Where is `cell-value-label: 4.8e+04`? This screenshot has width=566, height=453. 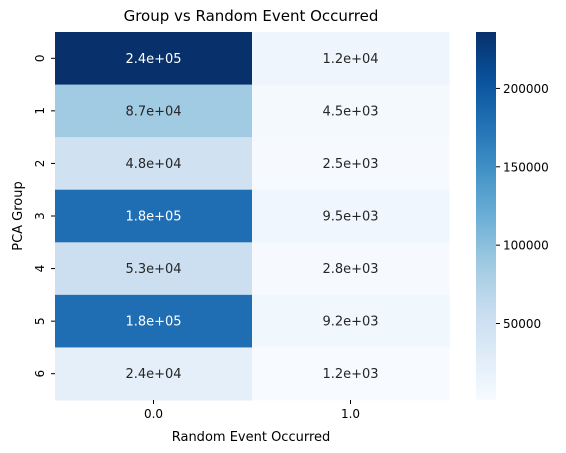 cell-value-label: 4.8e+04 is located at coordinates (153, 164).